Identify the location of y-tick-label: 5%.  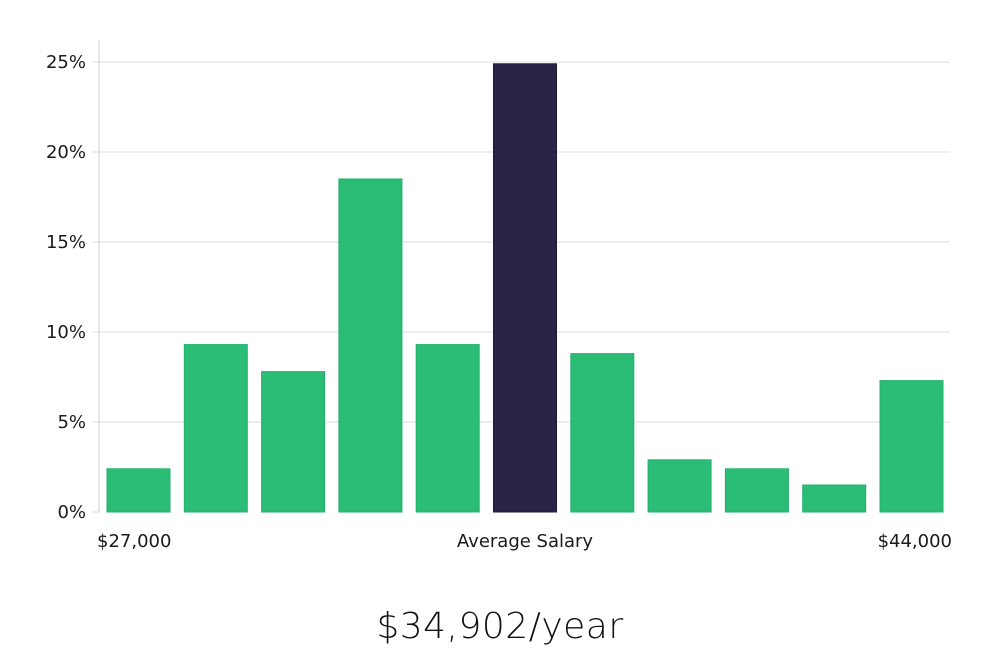
(71, 422).